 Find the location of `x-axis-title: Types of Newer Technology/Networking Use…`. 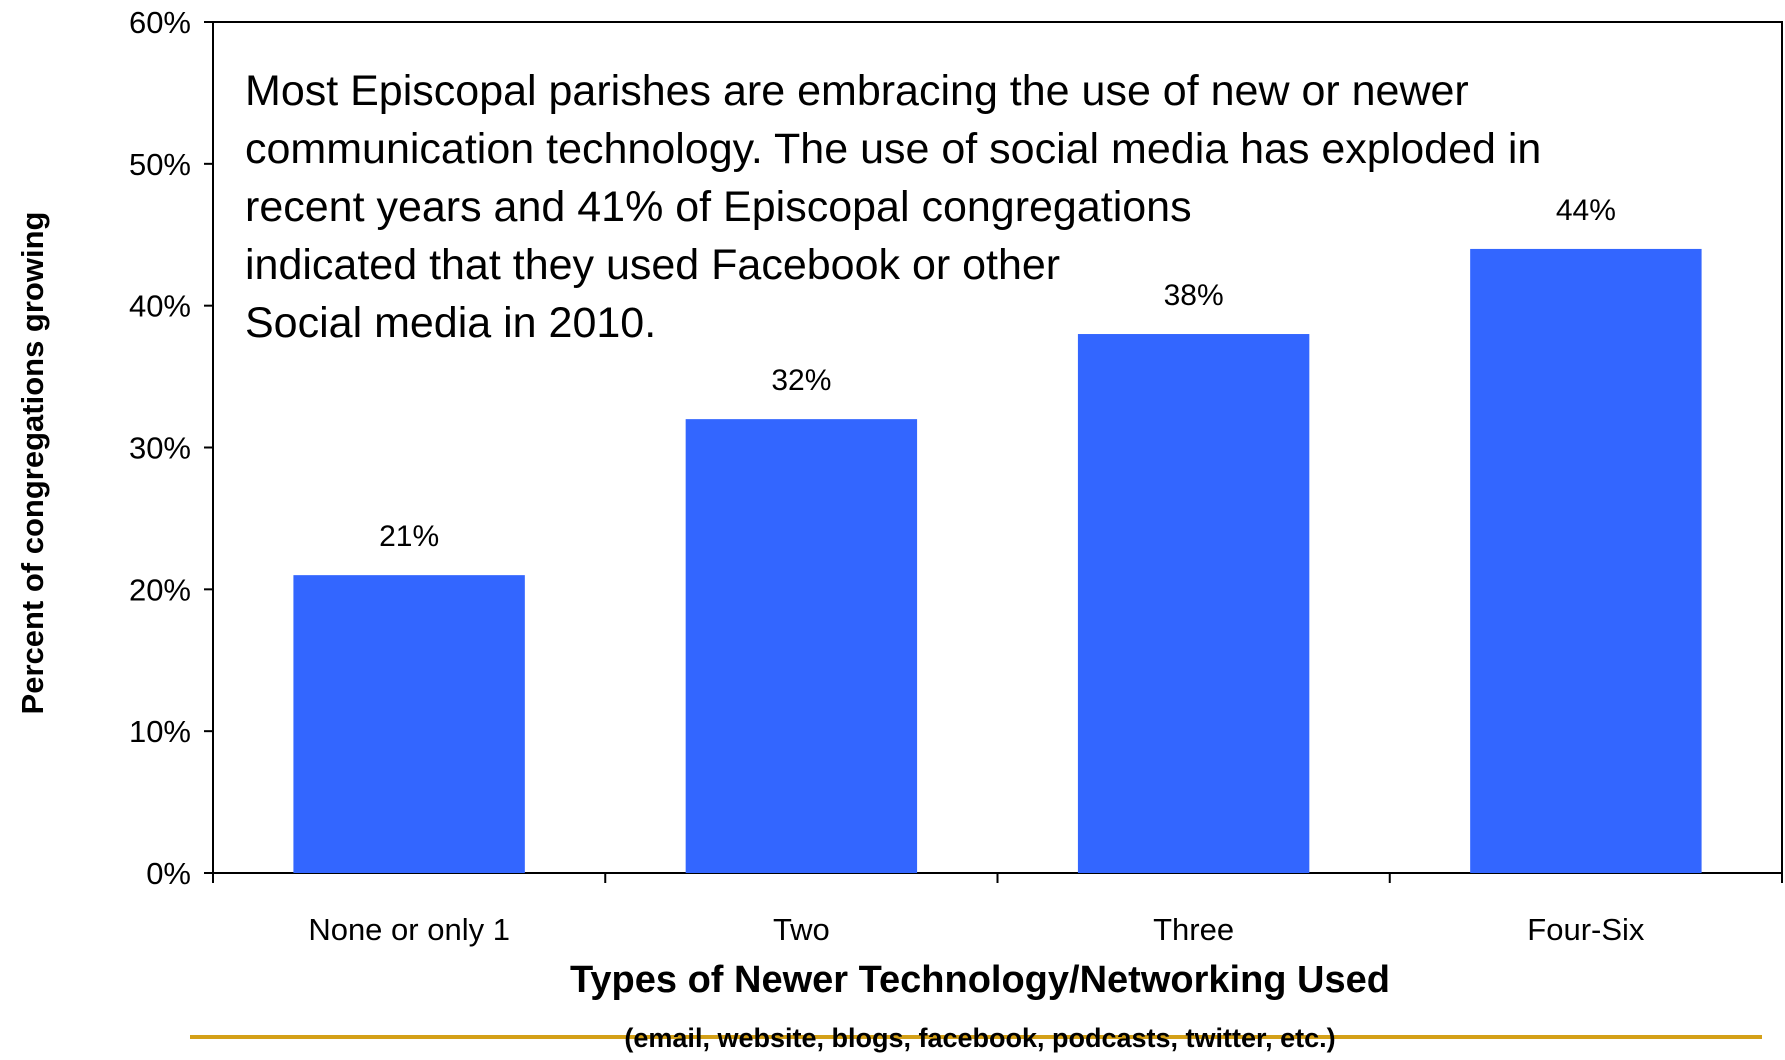

x-axis-title: Types of Newer Technology/Networking Use… is located at coordinates (980, 980).